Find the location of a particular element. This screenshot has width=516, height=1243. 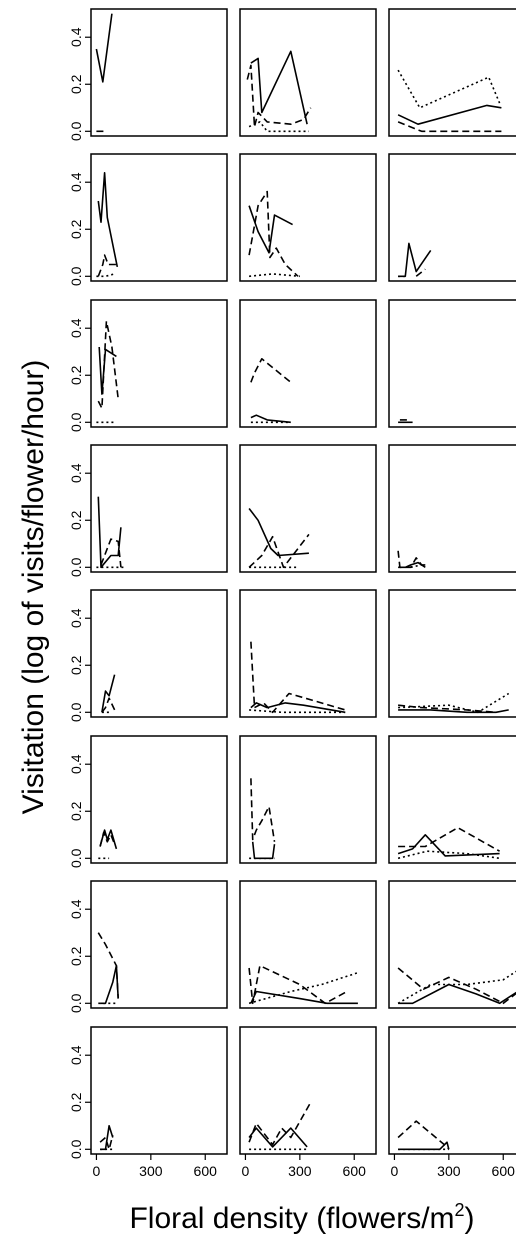

y-axis-title: Visitation (log of visits/flower/hour) is located at coordinates (33, 587).